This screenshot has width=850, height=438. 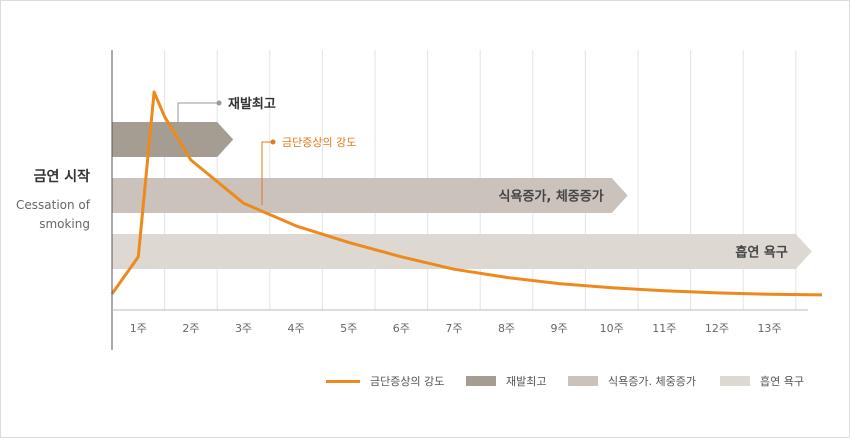 I want to click on x-tick-label: 9주, so click(x=559, y=328).